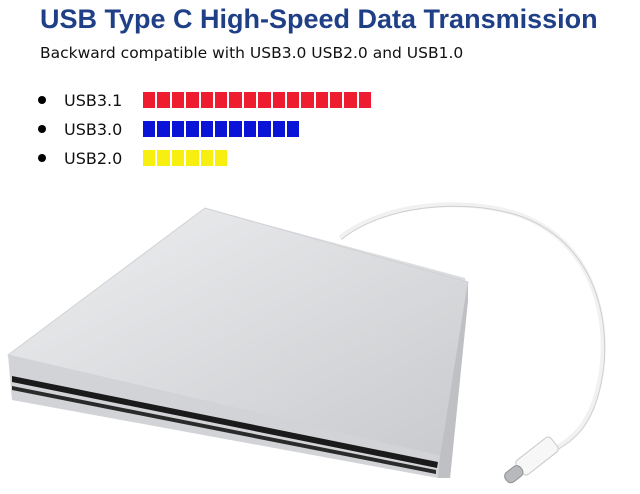  What do you see at coordinates (93, 158) in the screenshot?
I see `speed-label: USB2.0` at bounding box center [93, 158].